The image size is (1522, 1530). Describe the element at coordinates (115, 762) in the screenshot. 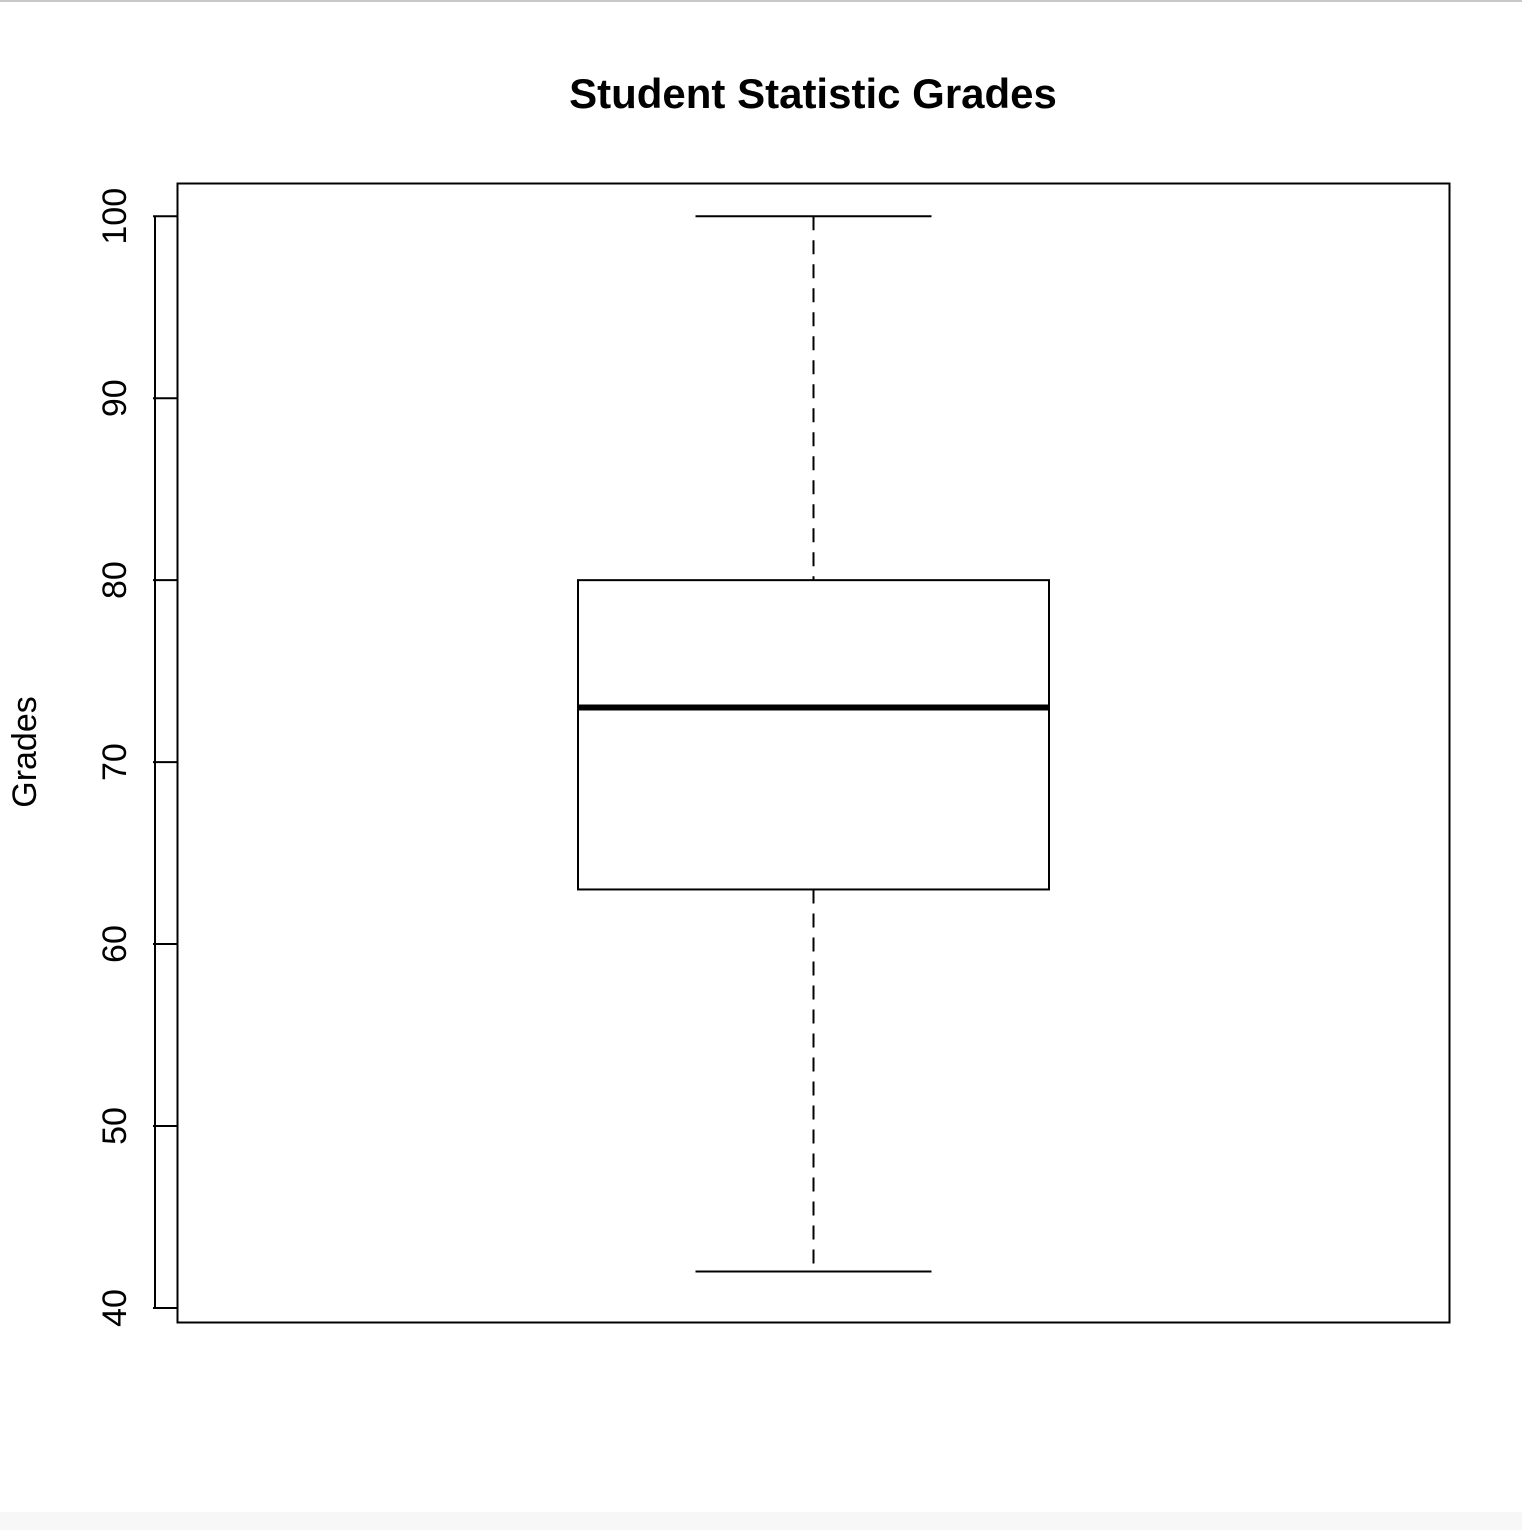

I see `y-tick-label: 70` at that location.